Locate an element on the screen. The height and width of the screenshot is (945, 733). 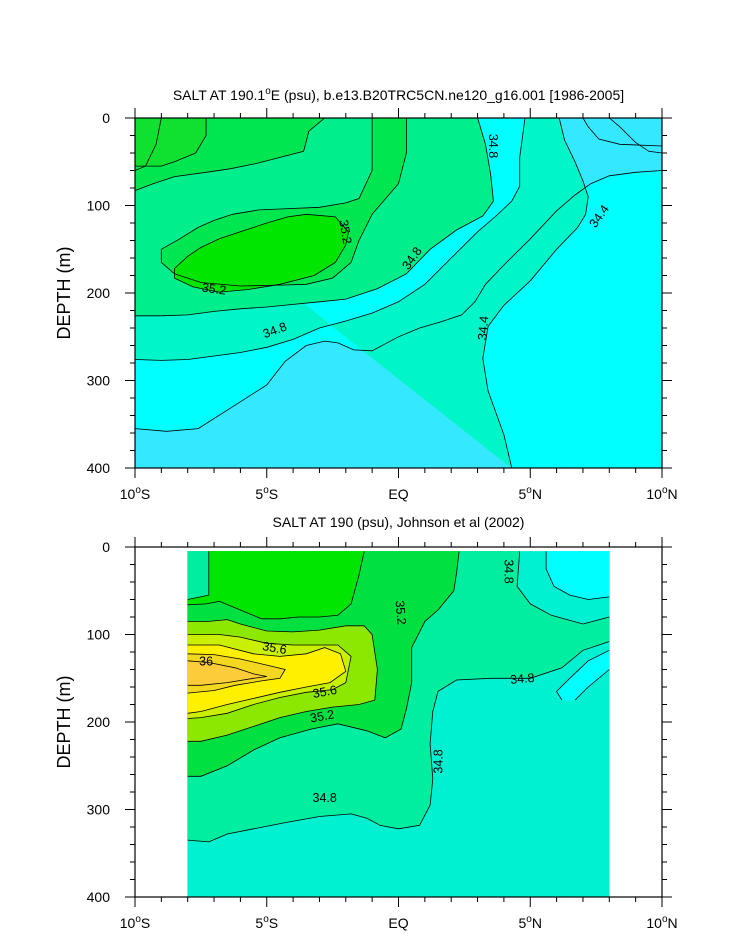
svg-text: 36 is located at coordinates (206, 661).